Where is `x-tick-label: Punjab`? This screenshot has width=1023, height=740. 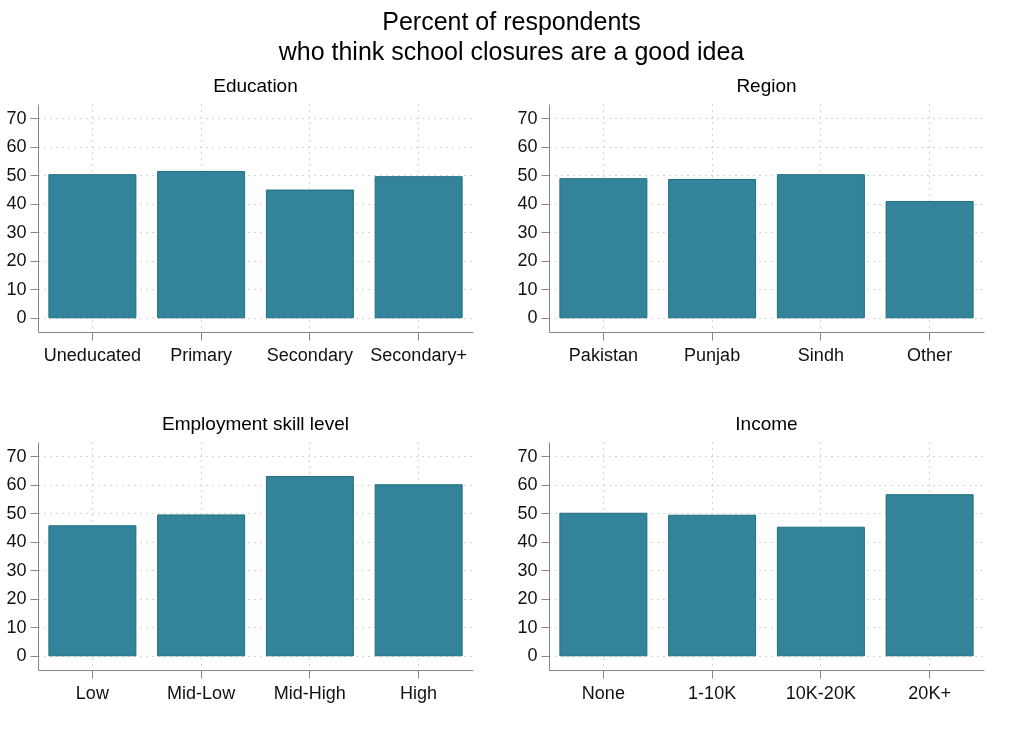
x-tick-label: Punjab is located at coordinates (712, 354).